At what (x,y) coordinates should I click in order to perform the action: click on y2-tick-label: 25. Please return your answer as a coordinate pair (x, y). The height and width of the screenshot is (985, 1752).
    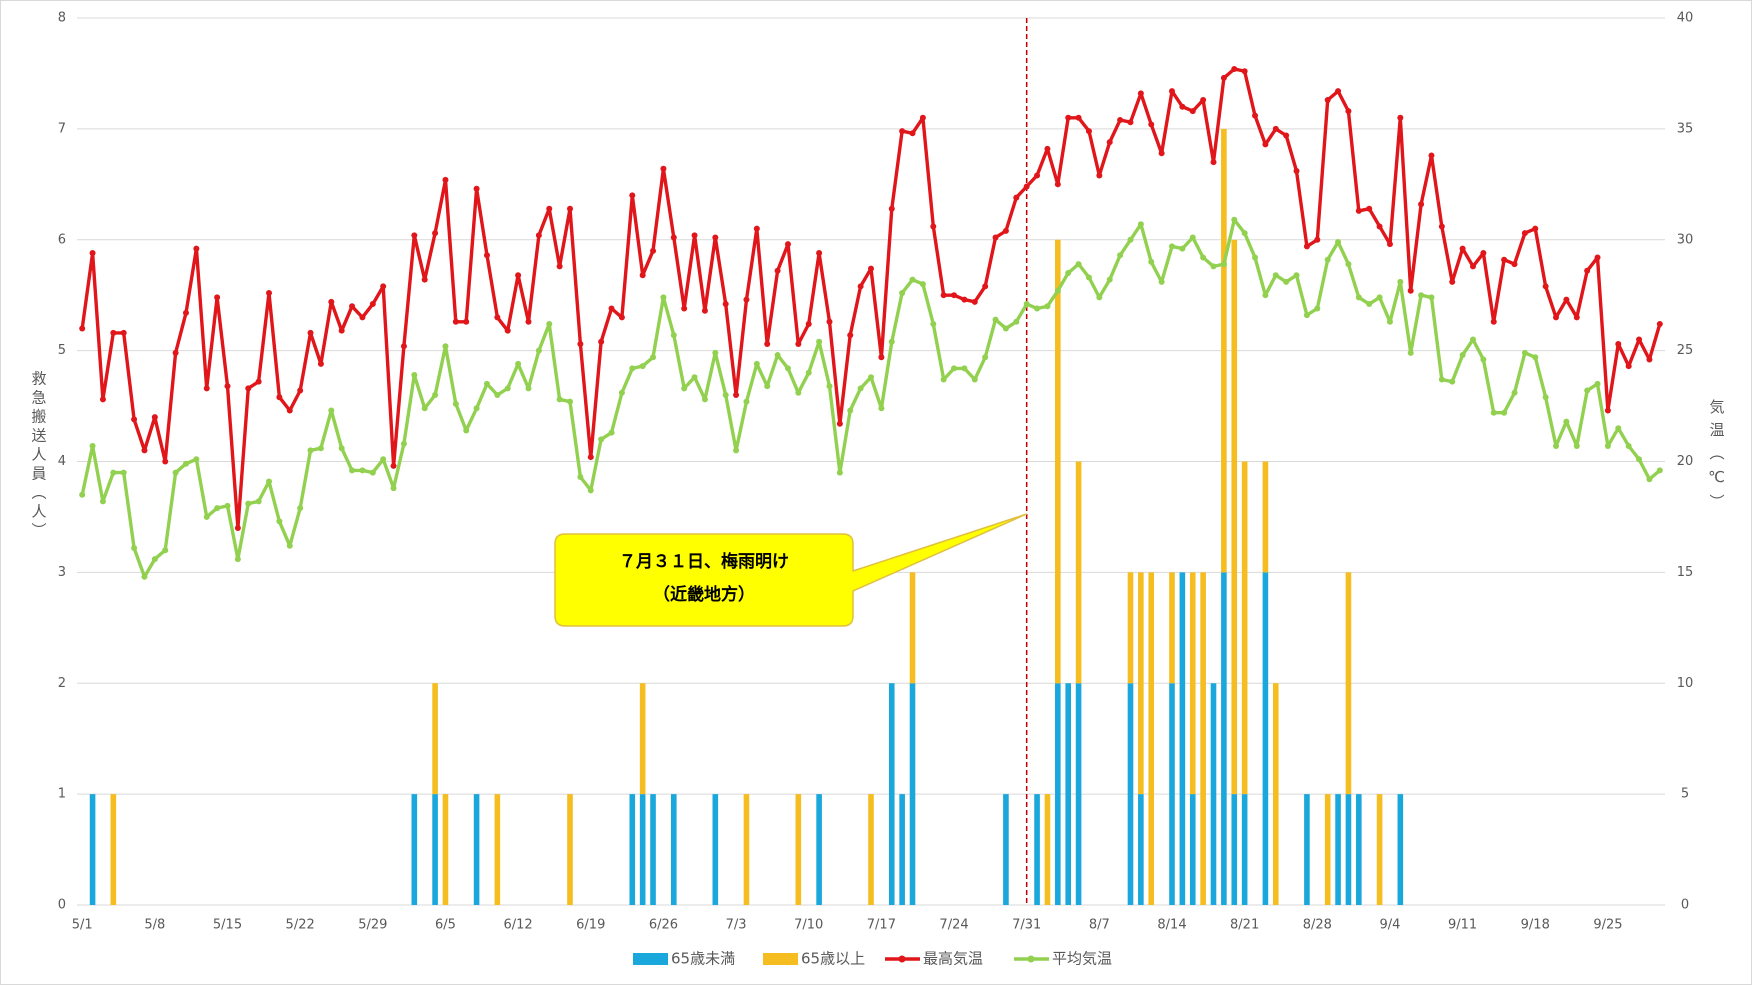
    Looking at the image, I should click on (1685, 350).